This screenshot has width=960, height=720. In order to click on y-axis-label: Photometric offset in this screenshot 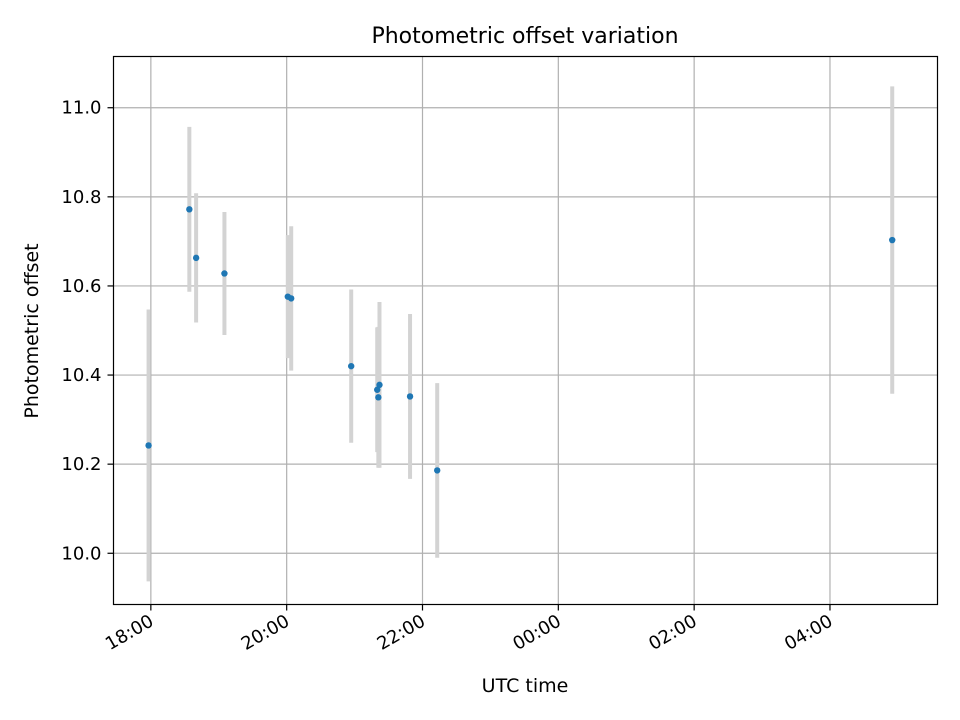, I will do `click(32, 330)`.